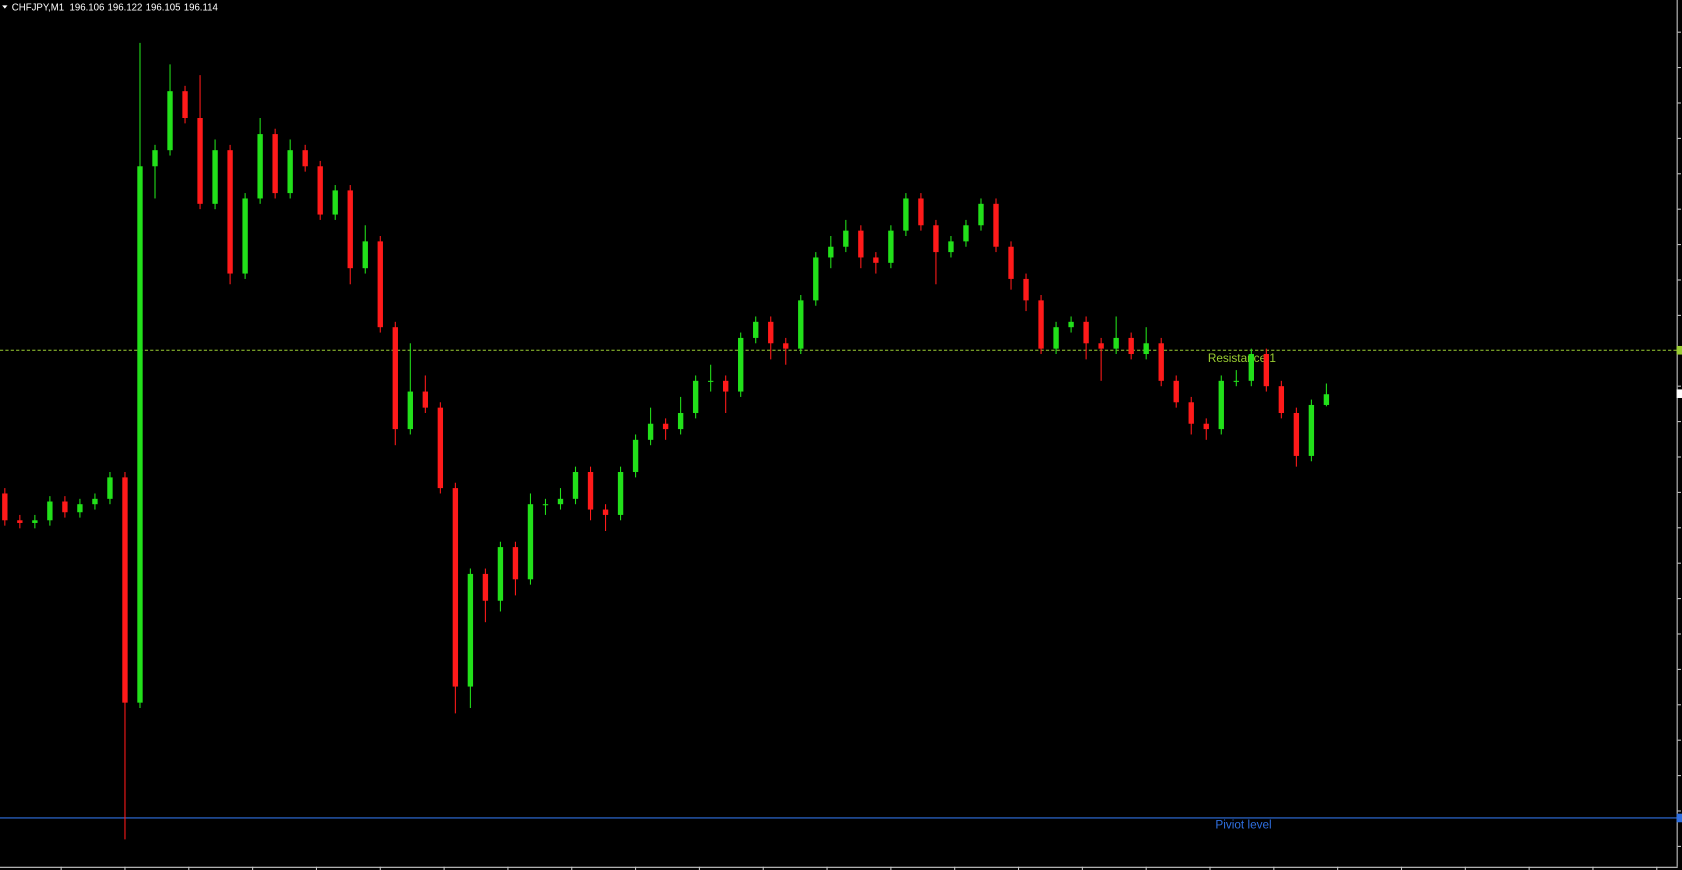 The width and height of the screenshot is (1682, 870). Describe the element at coordinates (125, 8) in the screenshot. I see `last-high: 196.122` at that location.